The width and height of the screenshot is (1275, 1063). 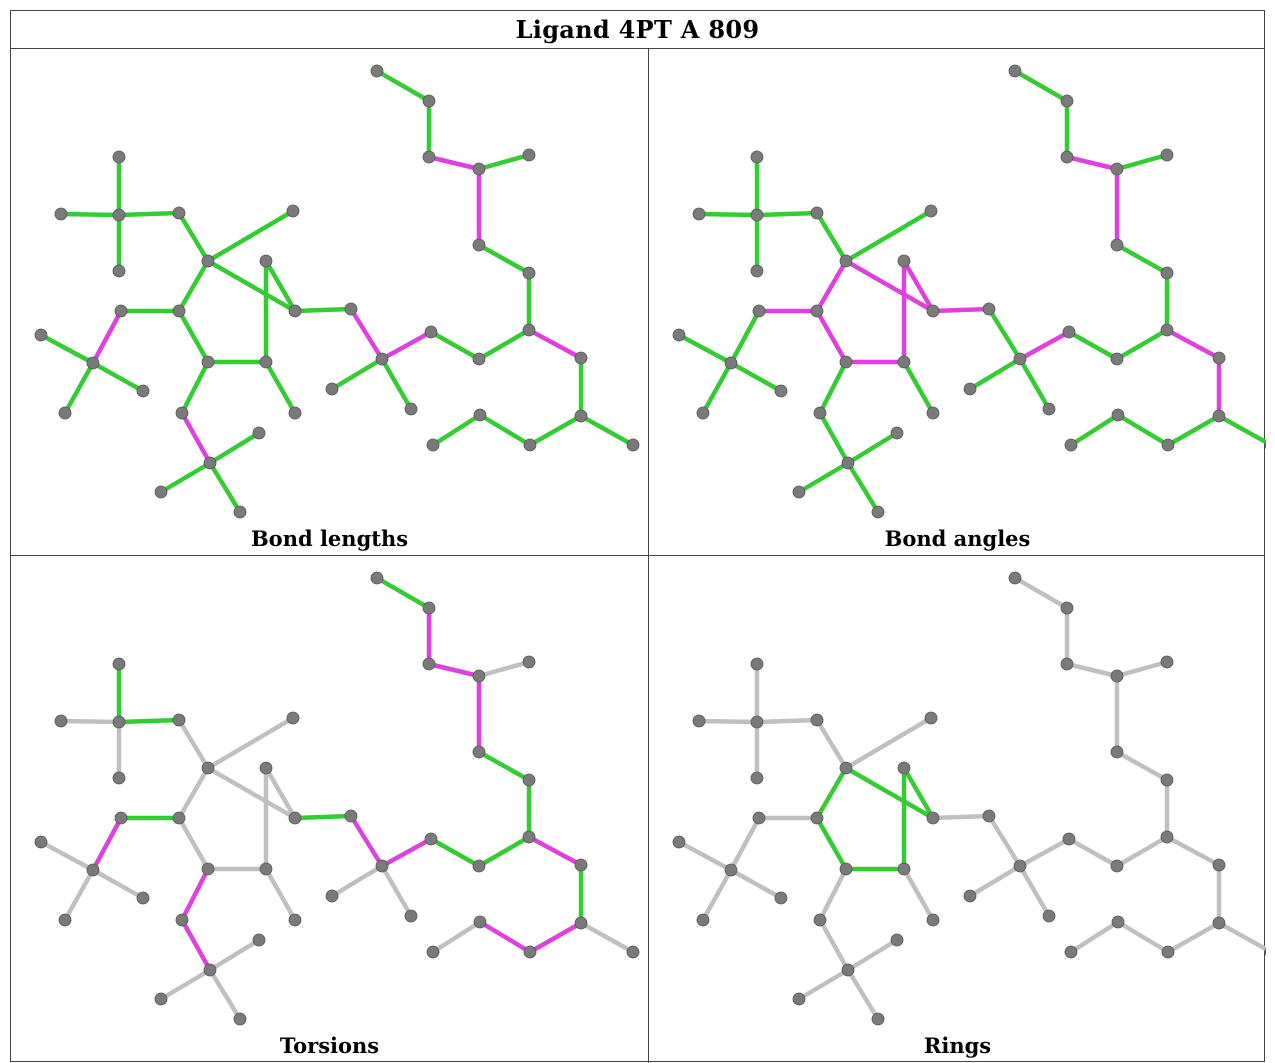 I want to click on bond-6-r1, so click(x=831, y=744).